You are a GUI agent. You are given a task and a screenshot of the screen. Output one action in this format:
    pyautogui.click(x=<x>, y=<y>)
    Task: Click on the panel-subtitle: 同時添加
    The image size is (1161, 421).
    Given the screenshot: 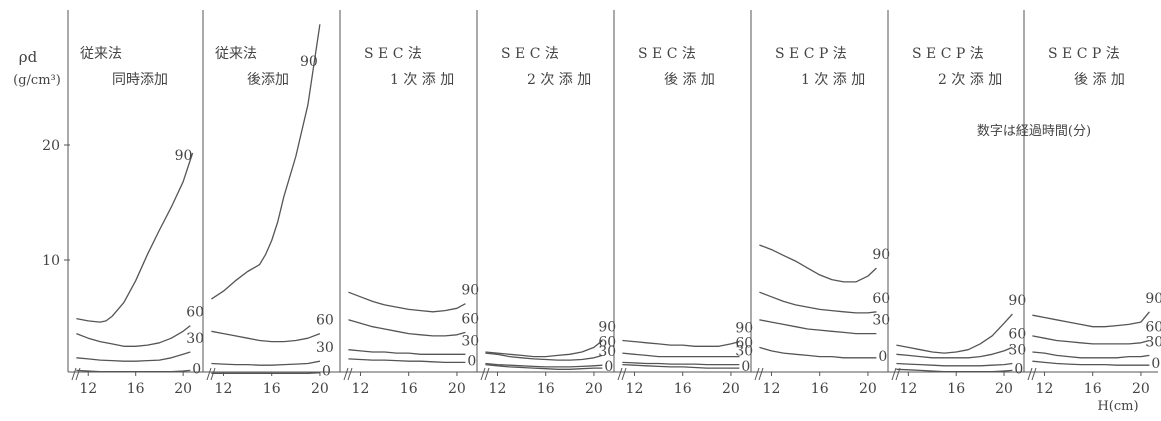 What is the action you would take?
    pyautogui.click(x=140, y=80)
    